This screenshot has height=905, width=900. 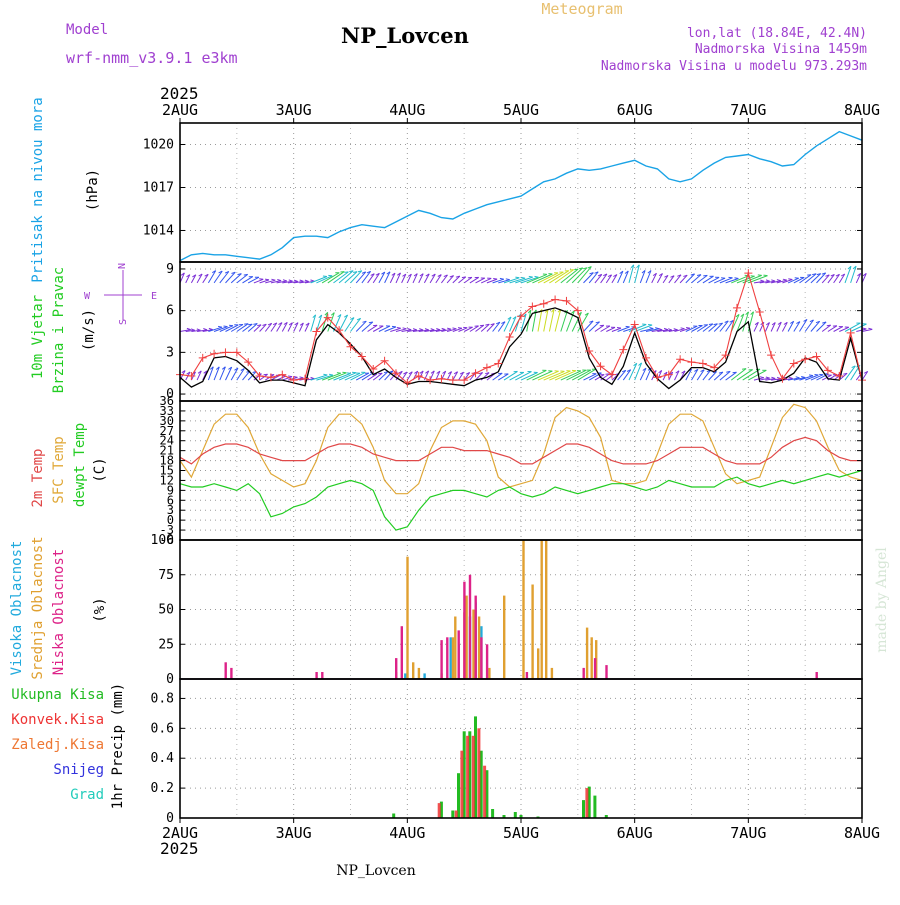 What do you see at coordinates (158, 230) in the screenshot?
I see `y-tick-label: 1014` at bounding box center [158, 230].